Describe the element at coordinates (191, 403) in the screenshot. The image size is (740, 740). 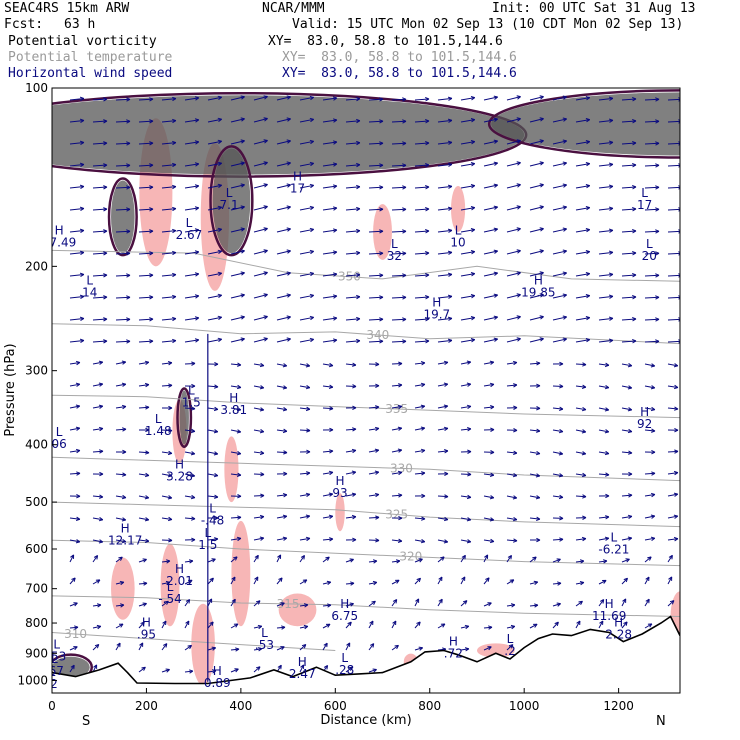
I see `extremum-value-11: 1.5` at that location.